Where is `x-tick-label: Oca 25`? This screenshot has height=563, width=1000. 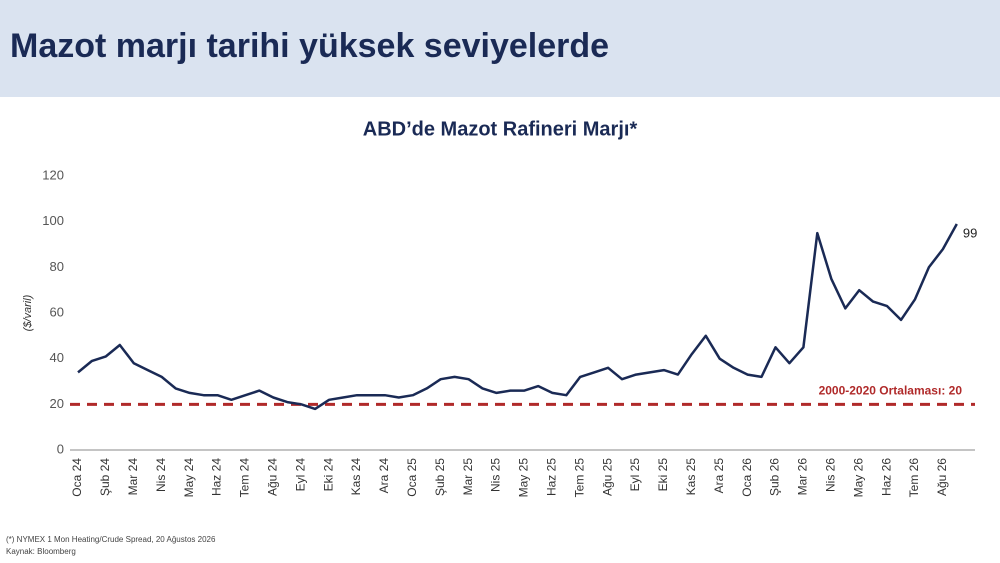
x-tick-label: Oca 25 is located at coordinates (412, 477).